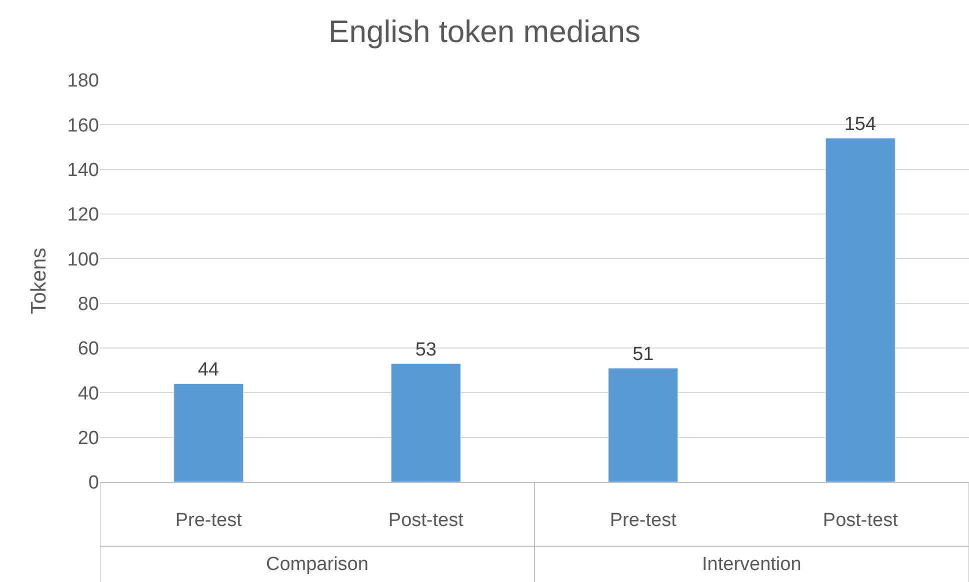 This screenshot has width=969, height=582. What do you see at coordinates (83, 125) in the screenshot?
I see `y-tick-label: 160` at bounding box center [83, 125].